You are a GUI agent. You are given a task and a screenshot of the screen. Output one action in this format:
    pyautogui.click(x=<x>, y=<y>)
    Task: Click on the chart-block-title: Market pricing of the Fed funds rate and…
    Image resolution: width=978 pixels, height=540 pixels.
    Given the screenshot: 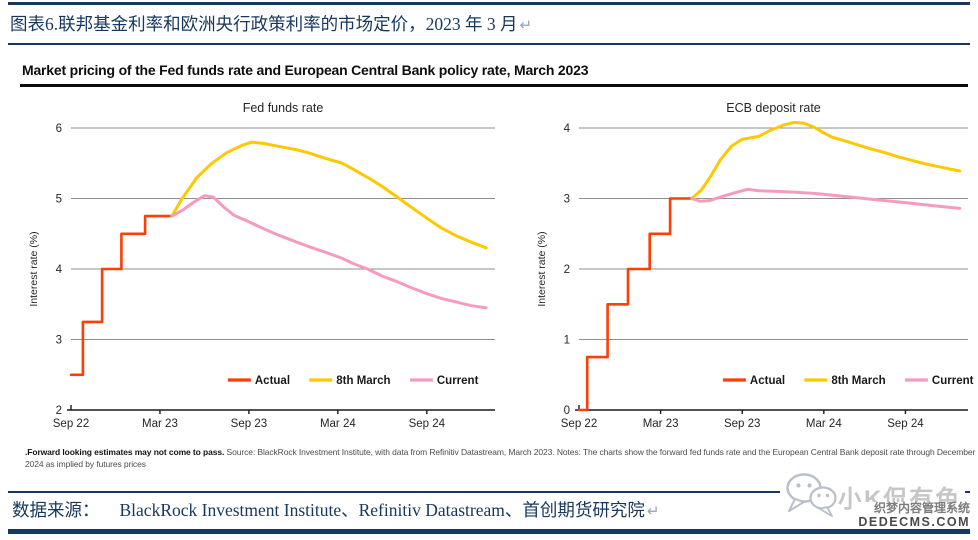 What is the action you would take?
    pyautogui.click(x=305, y=70)
    